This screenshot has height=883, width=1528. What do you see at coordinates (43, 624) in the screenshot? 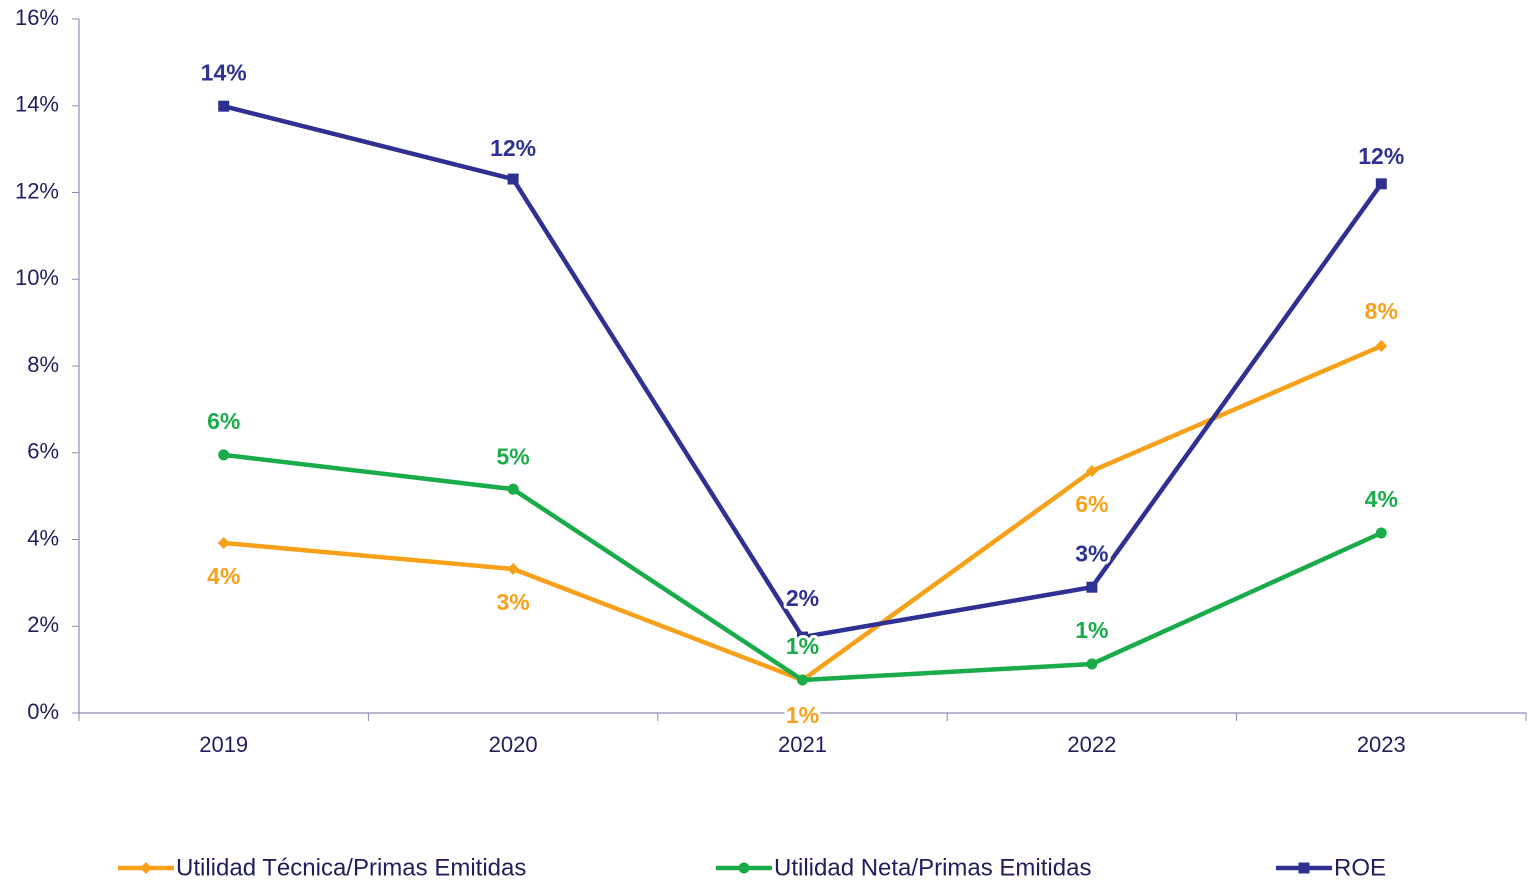
I see `y-tick-label: 2%` at bounding box center [43, 624].